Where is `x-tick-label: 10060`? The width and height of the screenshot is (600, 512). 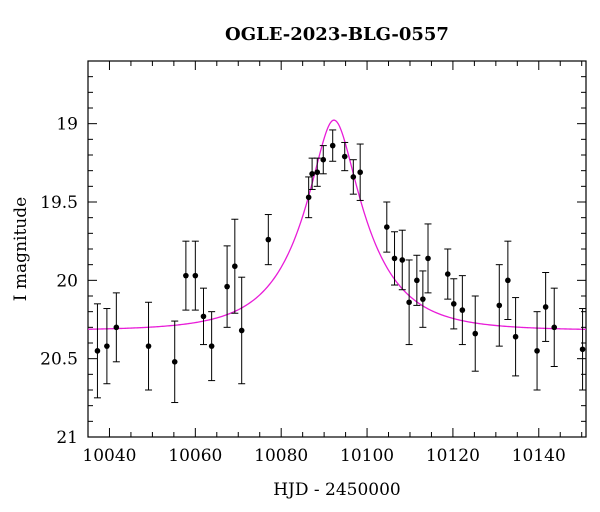
x-tick-label: 10060 is located at coordinates (195, 456).